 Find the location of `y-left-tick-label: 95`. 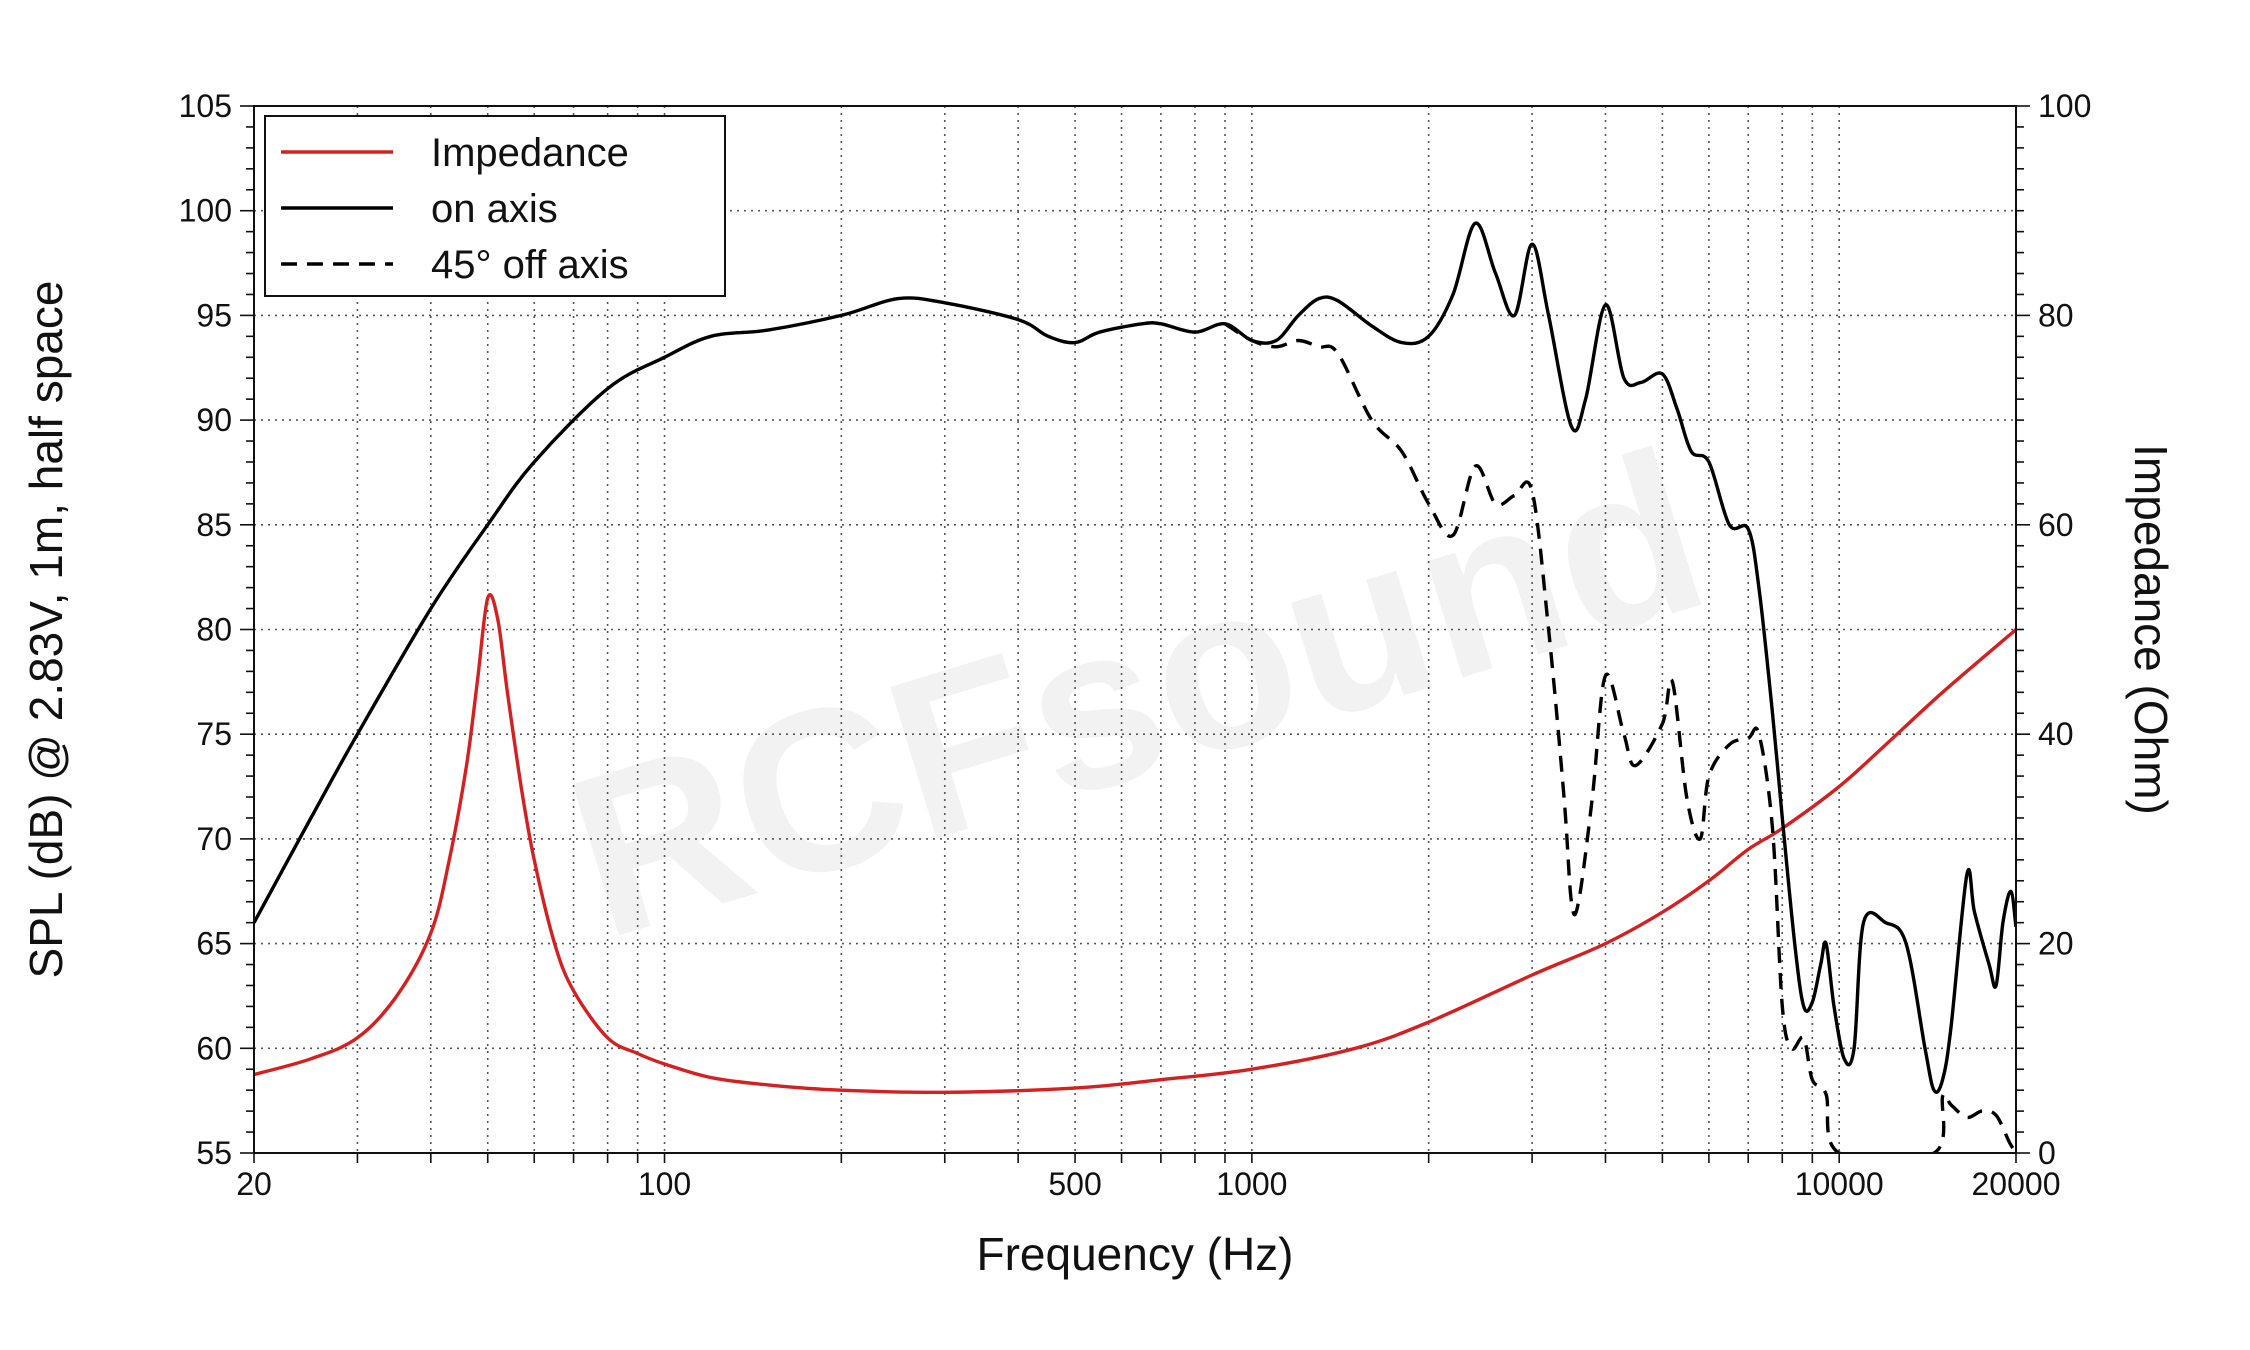

y-left-tick-label: 95 is located at coordinates (214, 315).